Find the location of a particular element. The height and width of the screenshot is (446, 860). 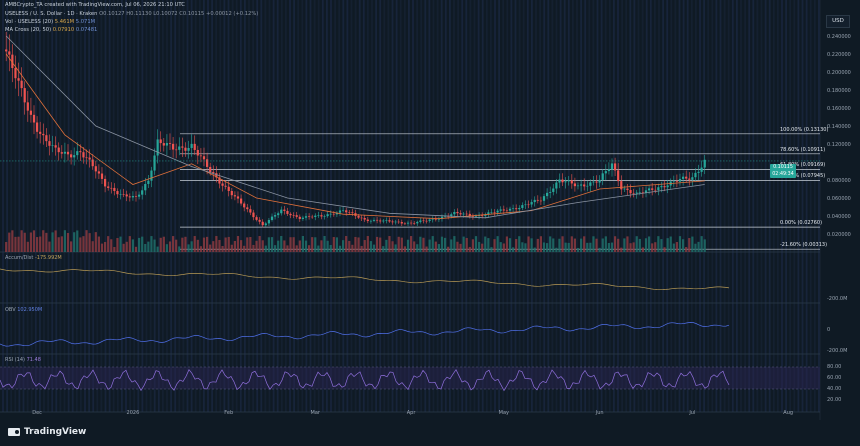

volume-legend: Vol · USELESS (20) 5.461M 5.071M is located at coordinates (50, 22).